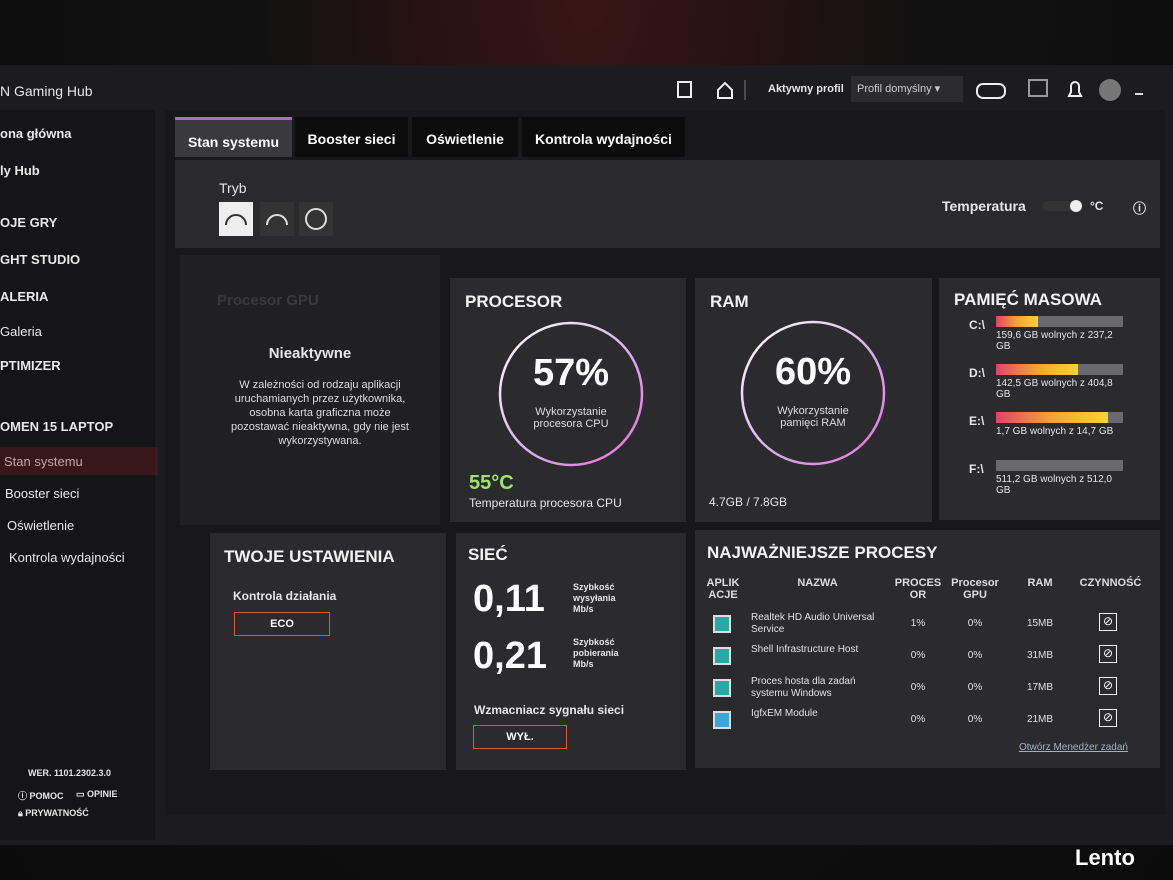  I want to click on tab: Booster sieci, so click(351, 137).